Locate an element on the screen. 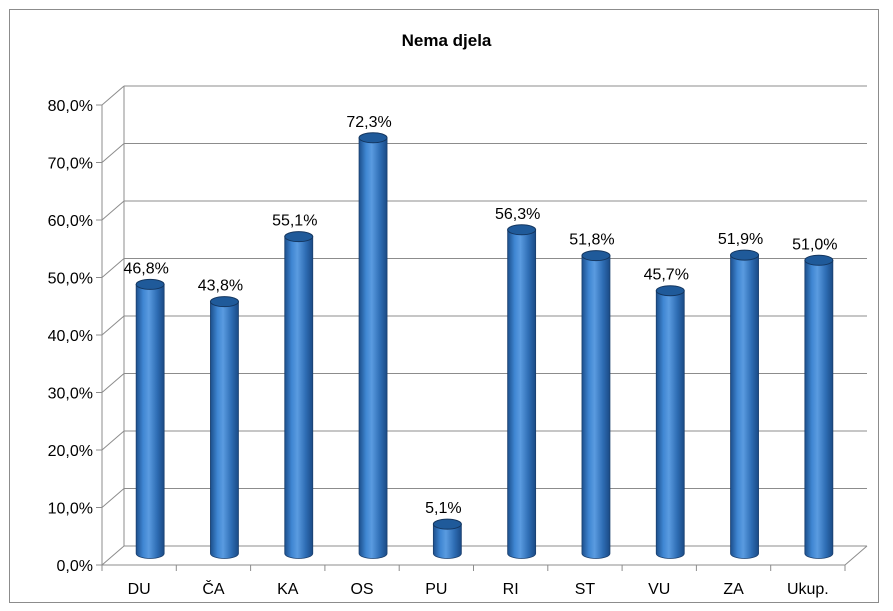  y-tick-label: 0,0% is located at coordinates (75, 566).